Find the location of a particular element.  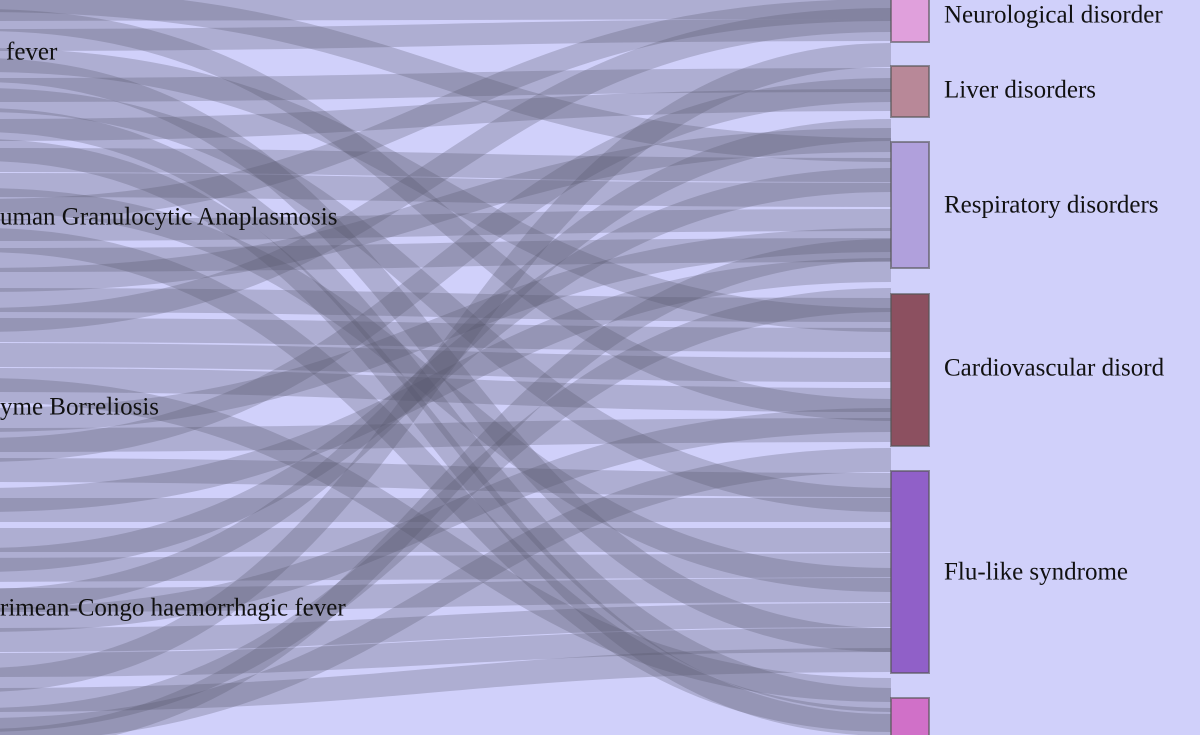

target-label: Neurological disorder is located at coordinates (1053, 15).